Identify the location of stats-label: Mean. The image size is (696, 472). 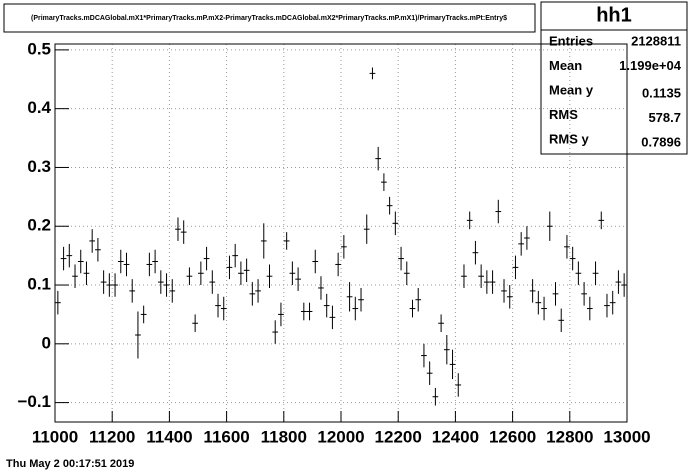
(565, 65).